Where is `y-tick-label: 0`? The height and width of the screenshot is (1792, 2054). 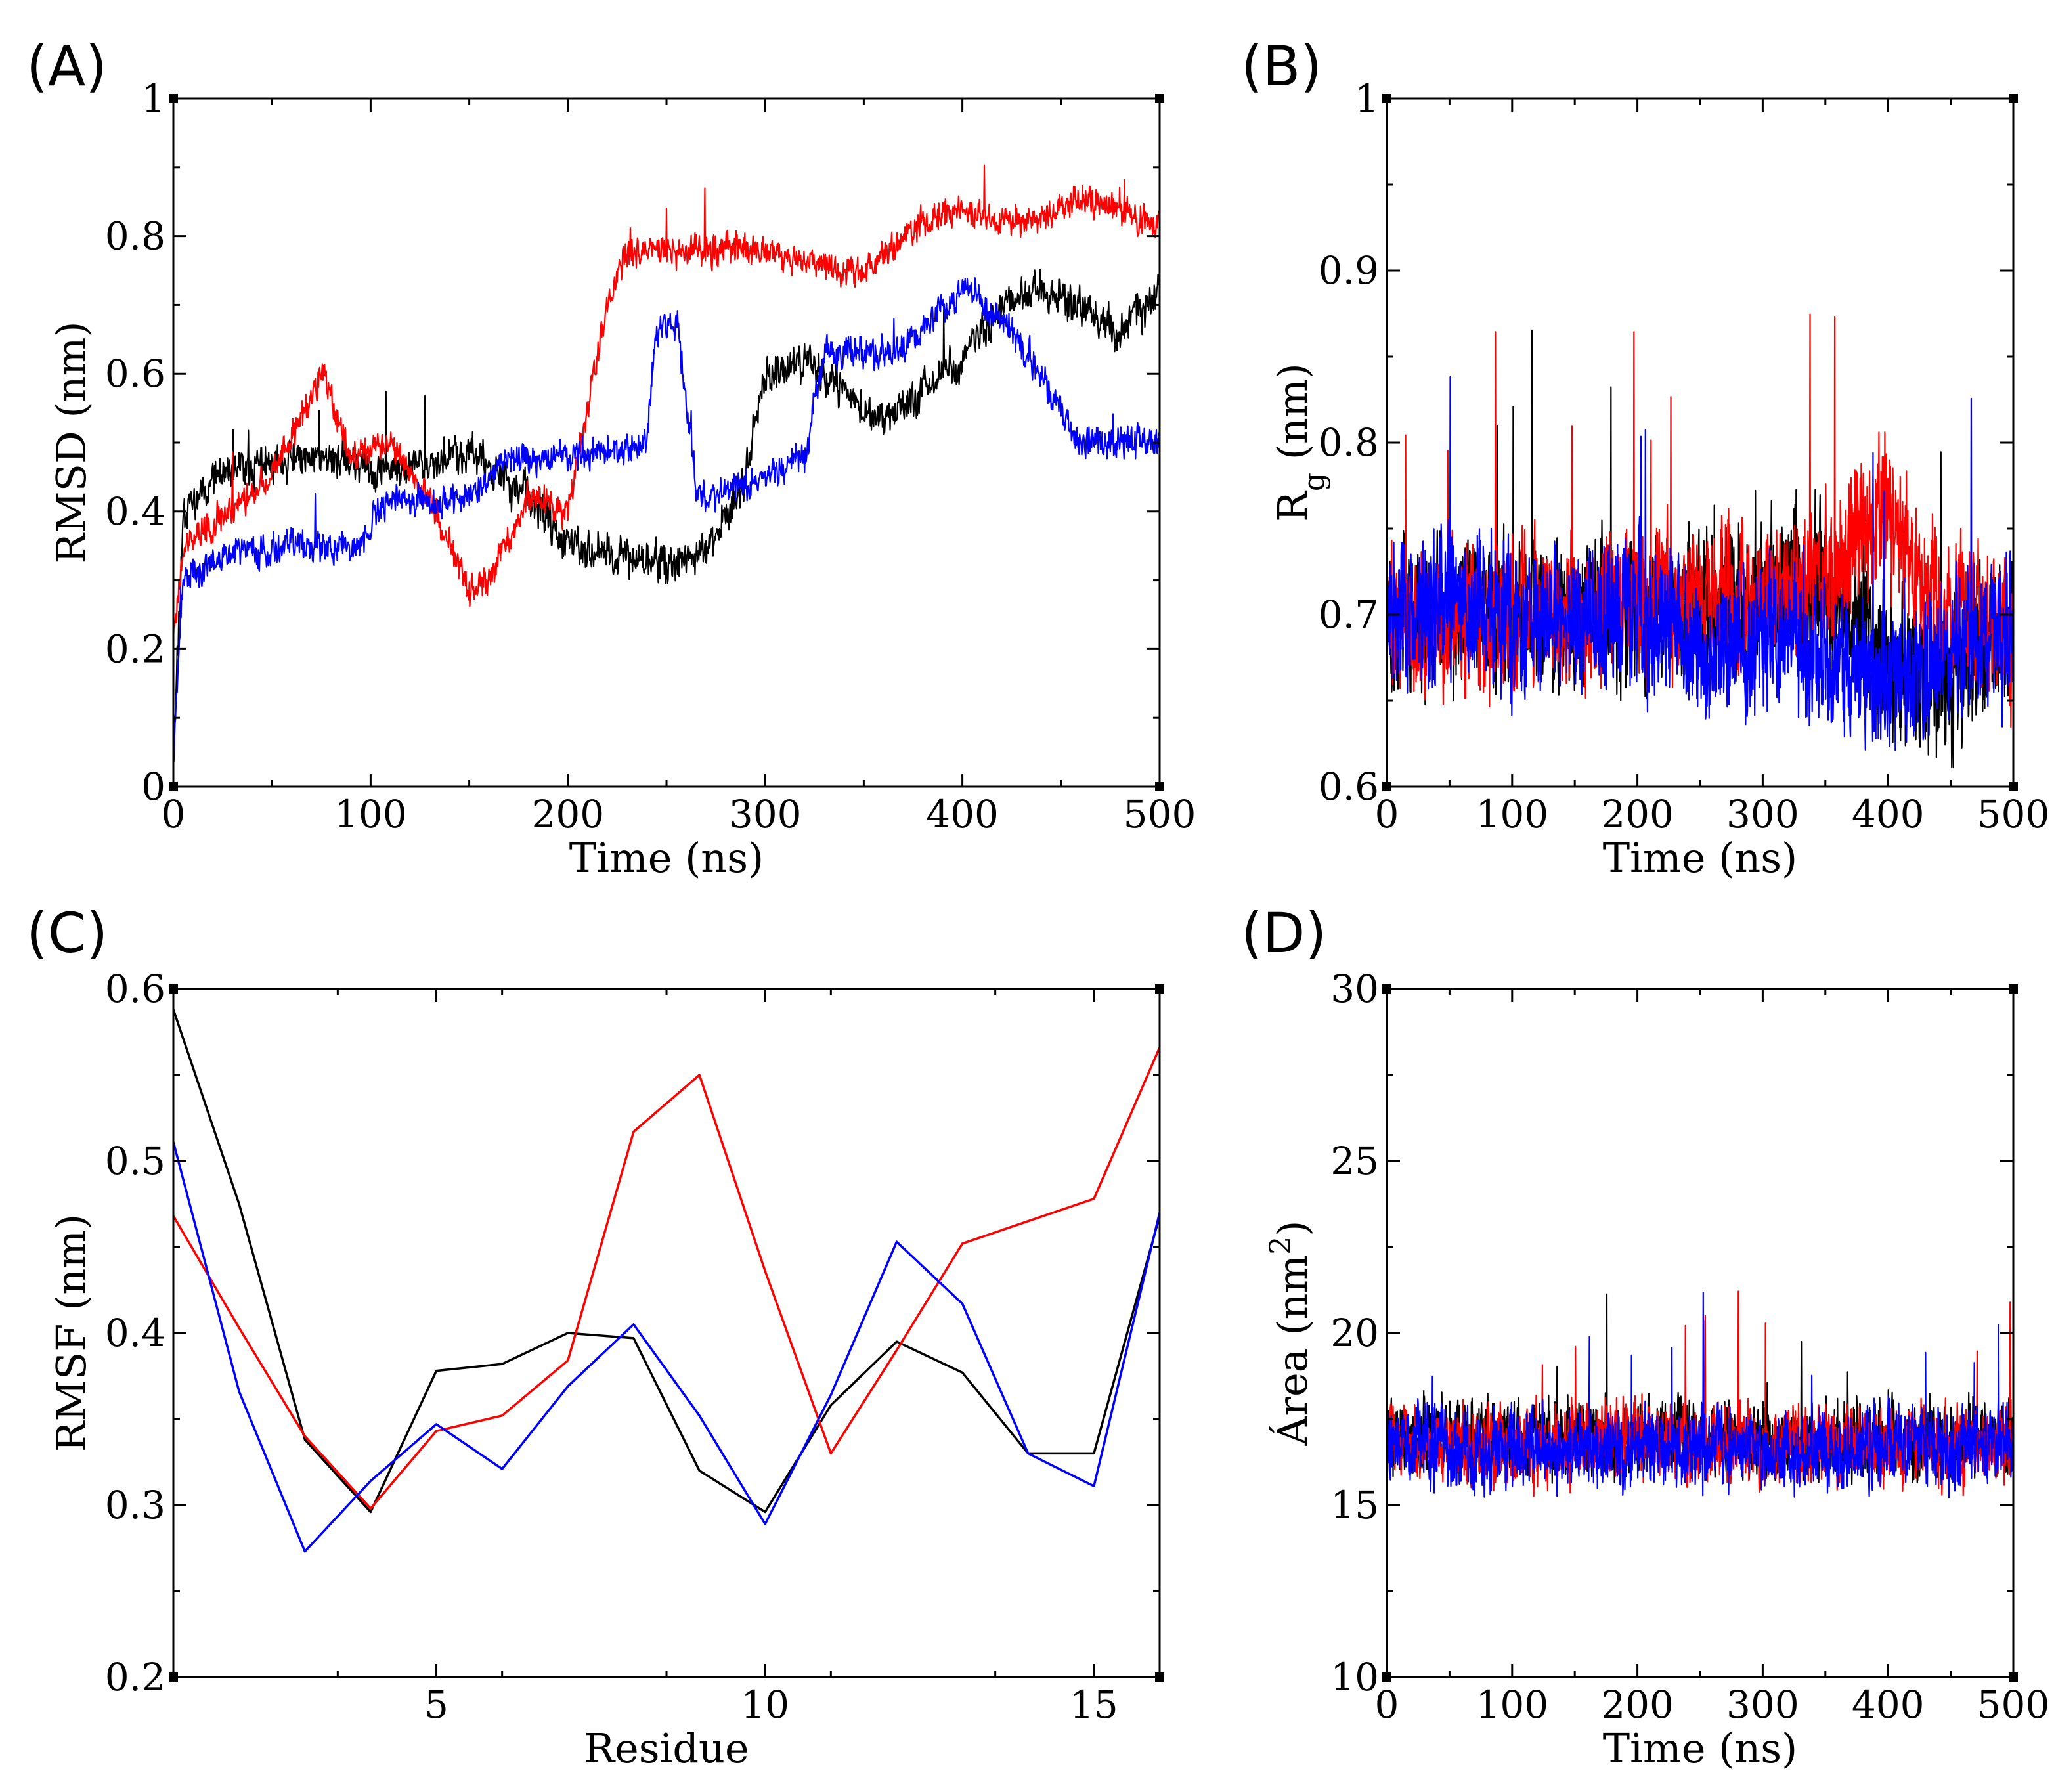
y-tick-label: 0 is located at coordinates (153, 786).